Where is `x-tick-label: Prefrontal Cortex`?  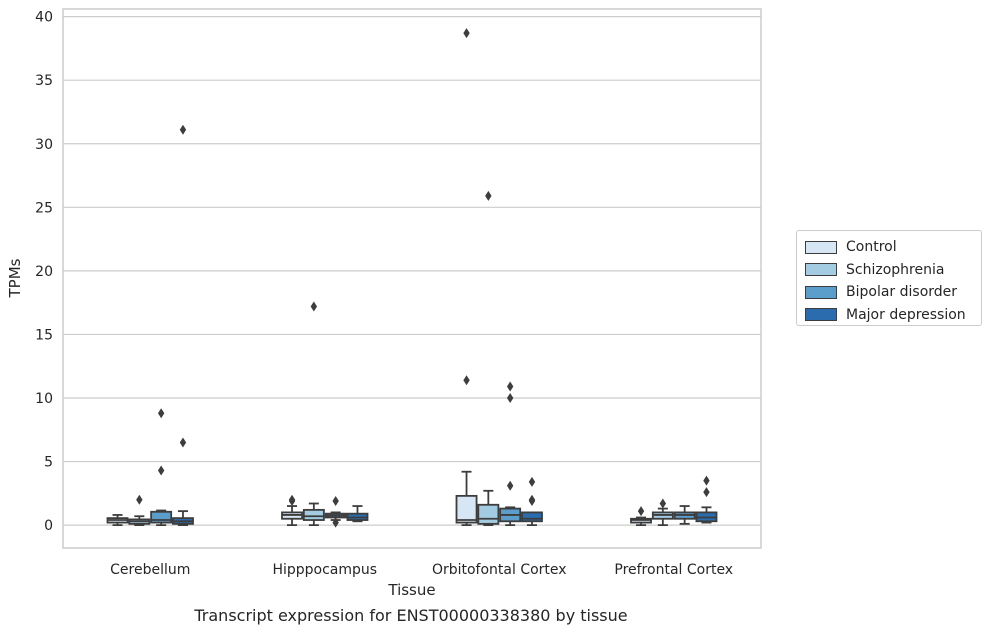 x-tick-label: Prefrontal Cortex is located at coordinates (673, 570).